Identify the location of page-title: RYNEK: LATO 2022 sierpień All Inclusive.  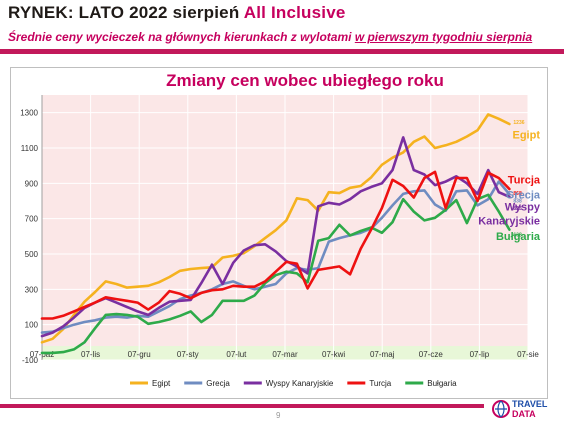
(177, 13).